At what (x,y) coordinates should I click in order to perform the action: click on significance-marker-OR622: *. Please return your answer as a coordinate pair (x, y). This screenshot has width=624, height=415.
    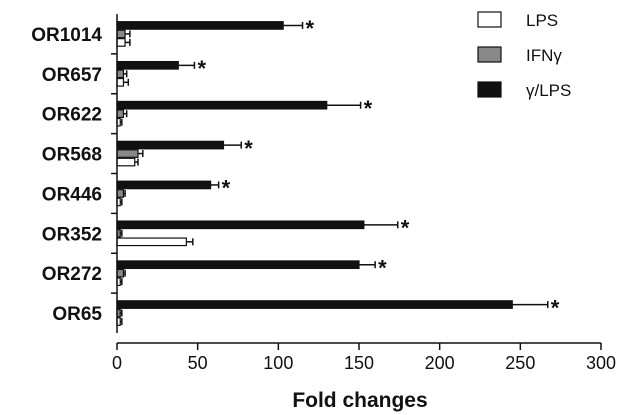
    Looking at the image, I should click on (368, 108).